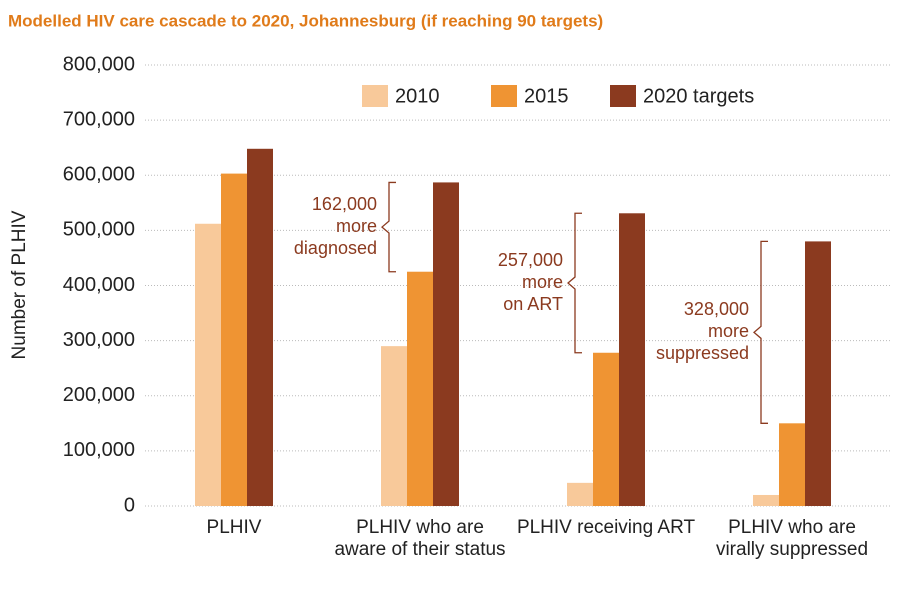  What do you see at coordinates (702, 353) in the screenshot?
I see `annotation: suppressed` at bounding box center [702, 353].